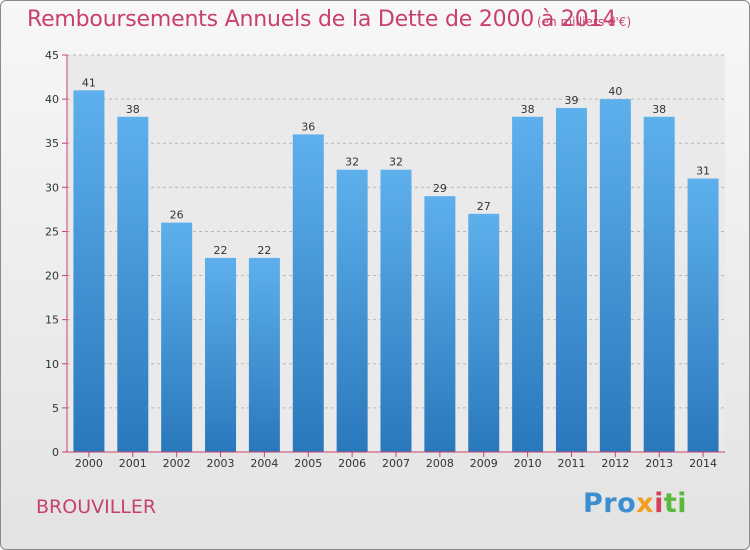  I want to click on y-tick-label: 45, so click(52, 55).